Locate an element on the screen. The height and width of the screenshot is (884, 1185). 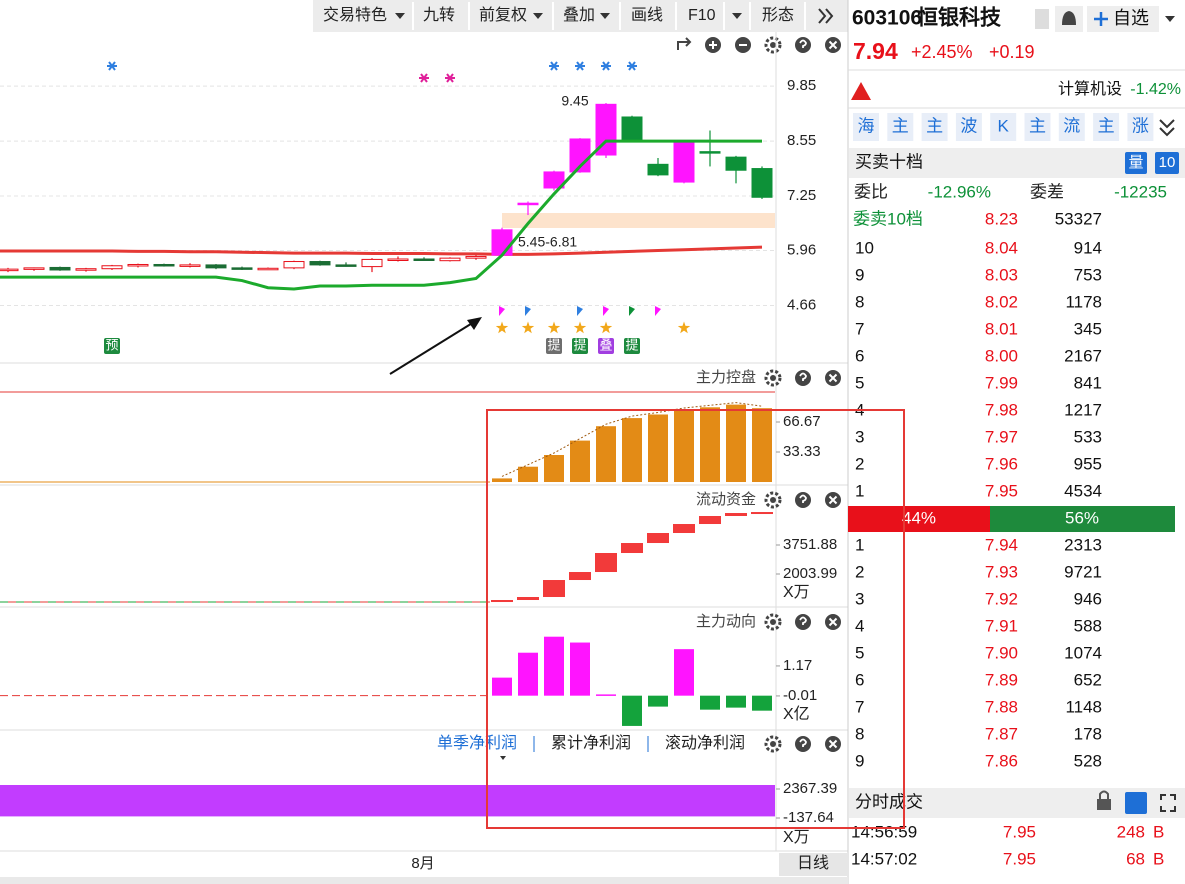
buy-ratio-bar is located at coordinates (919, 519).